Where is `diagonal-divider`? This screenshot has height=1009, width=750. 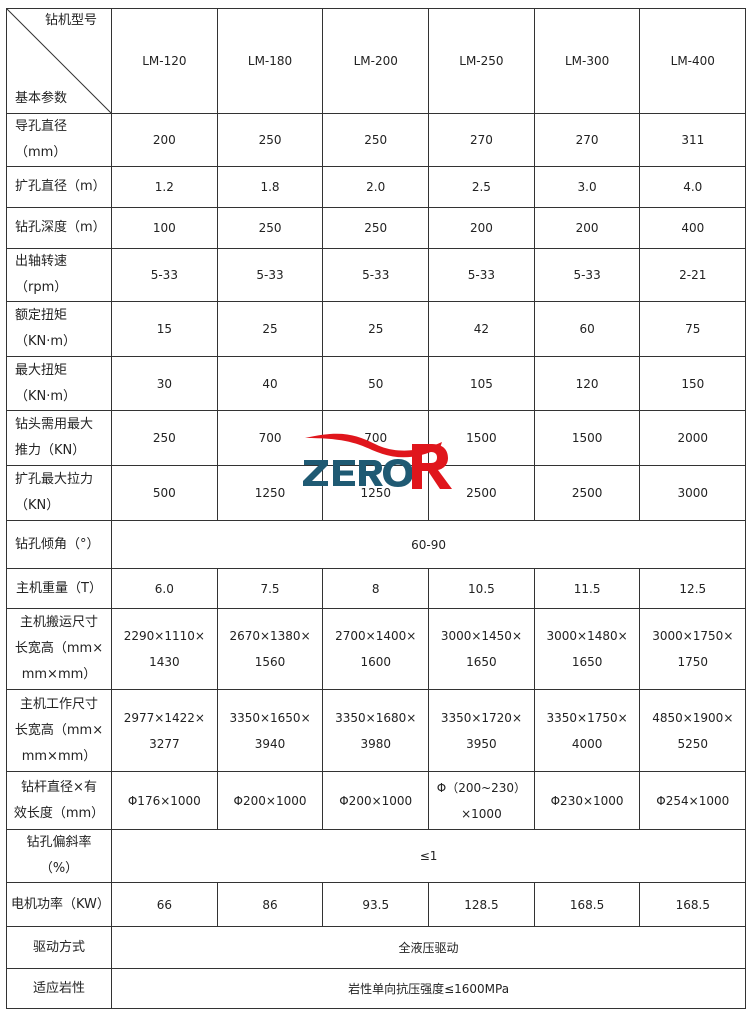
diagonal-divider is located at coordinates (59, 61).